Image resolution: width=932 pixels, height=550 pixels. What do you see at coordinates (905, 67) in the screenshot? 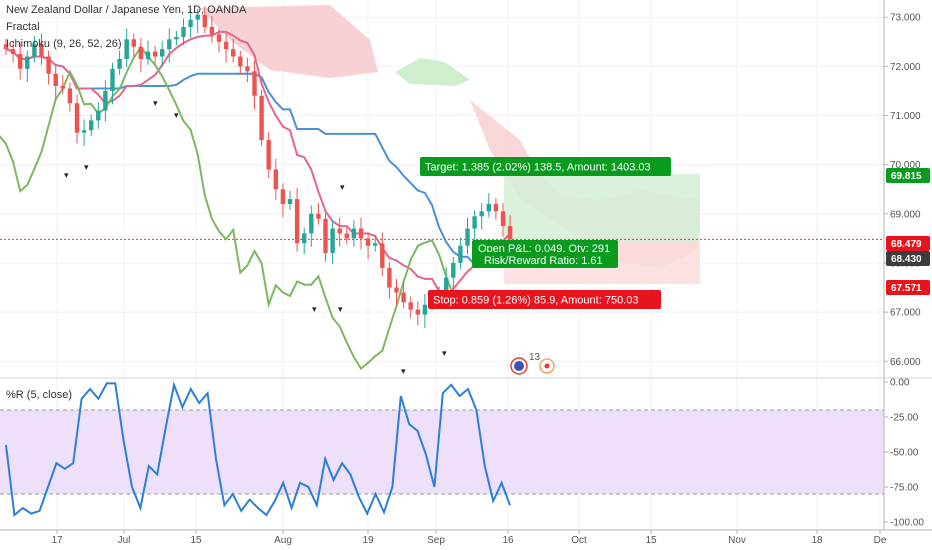
I see `price-tick-label: 72.000` at bounding box center [905, 67].